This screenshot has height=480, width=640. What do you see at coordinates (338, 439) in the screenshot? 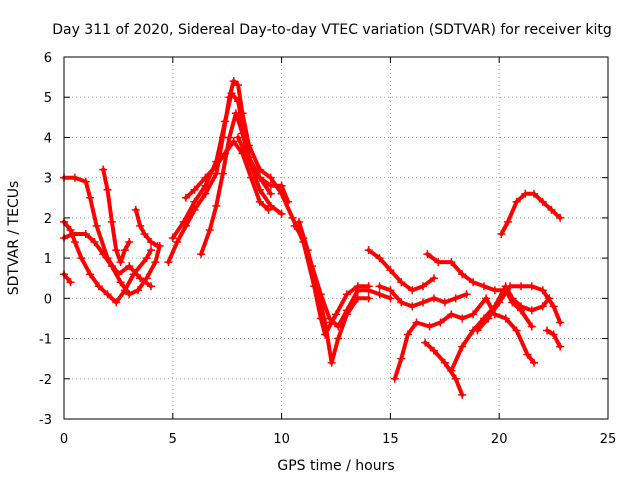
I see `x-tick-labels: 0 5 10 15 20 25` at bounding box center [338, 439].